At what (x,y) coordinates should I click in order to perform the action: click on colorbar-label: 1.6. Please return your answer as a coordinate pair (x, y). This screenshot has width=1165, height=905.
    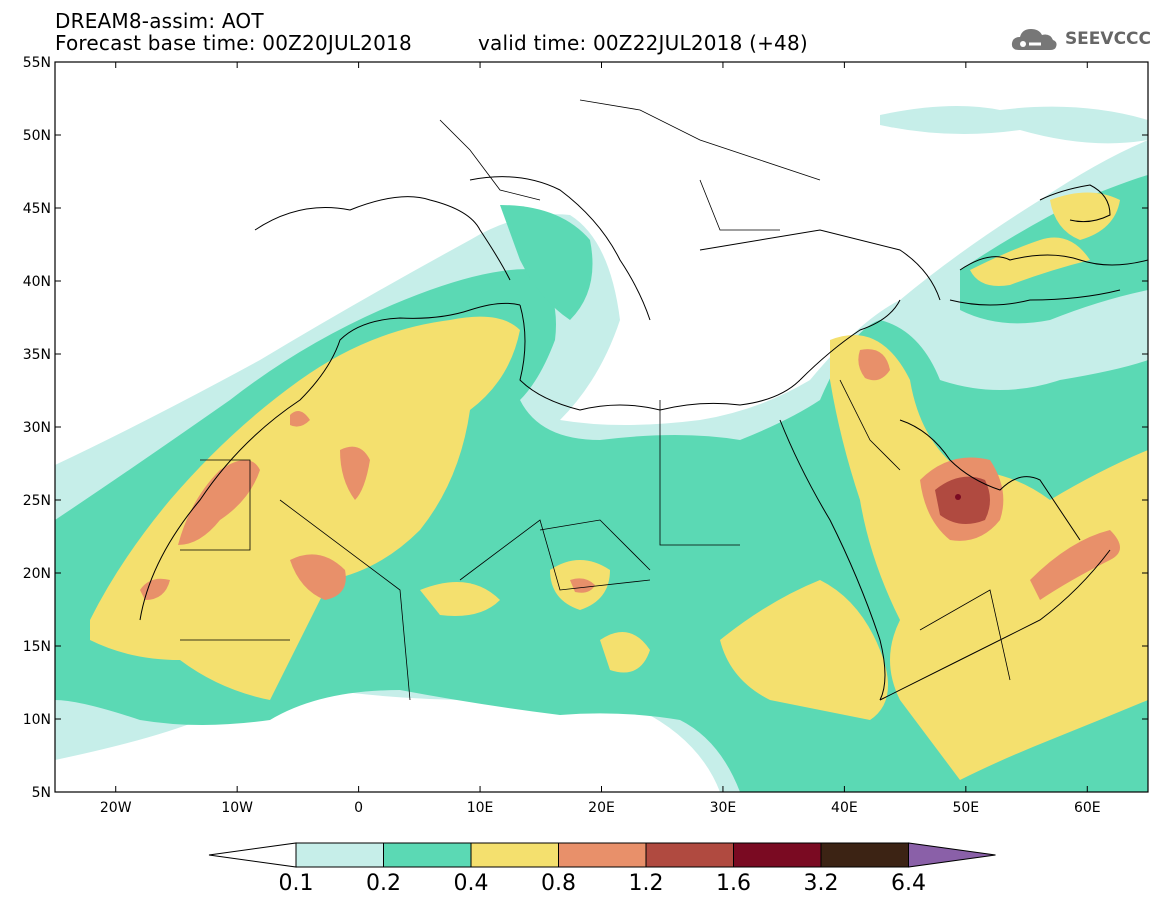
    Looking at the image, I should click on (733, 883).